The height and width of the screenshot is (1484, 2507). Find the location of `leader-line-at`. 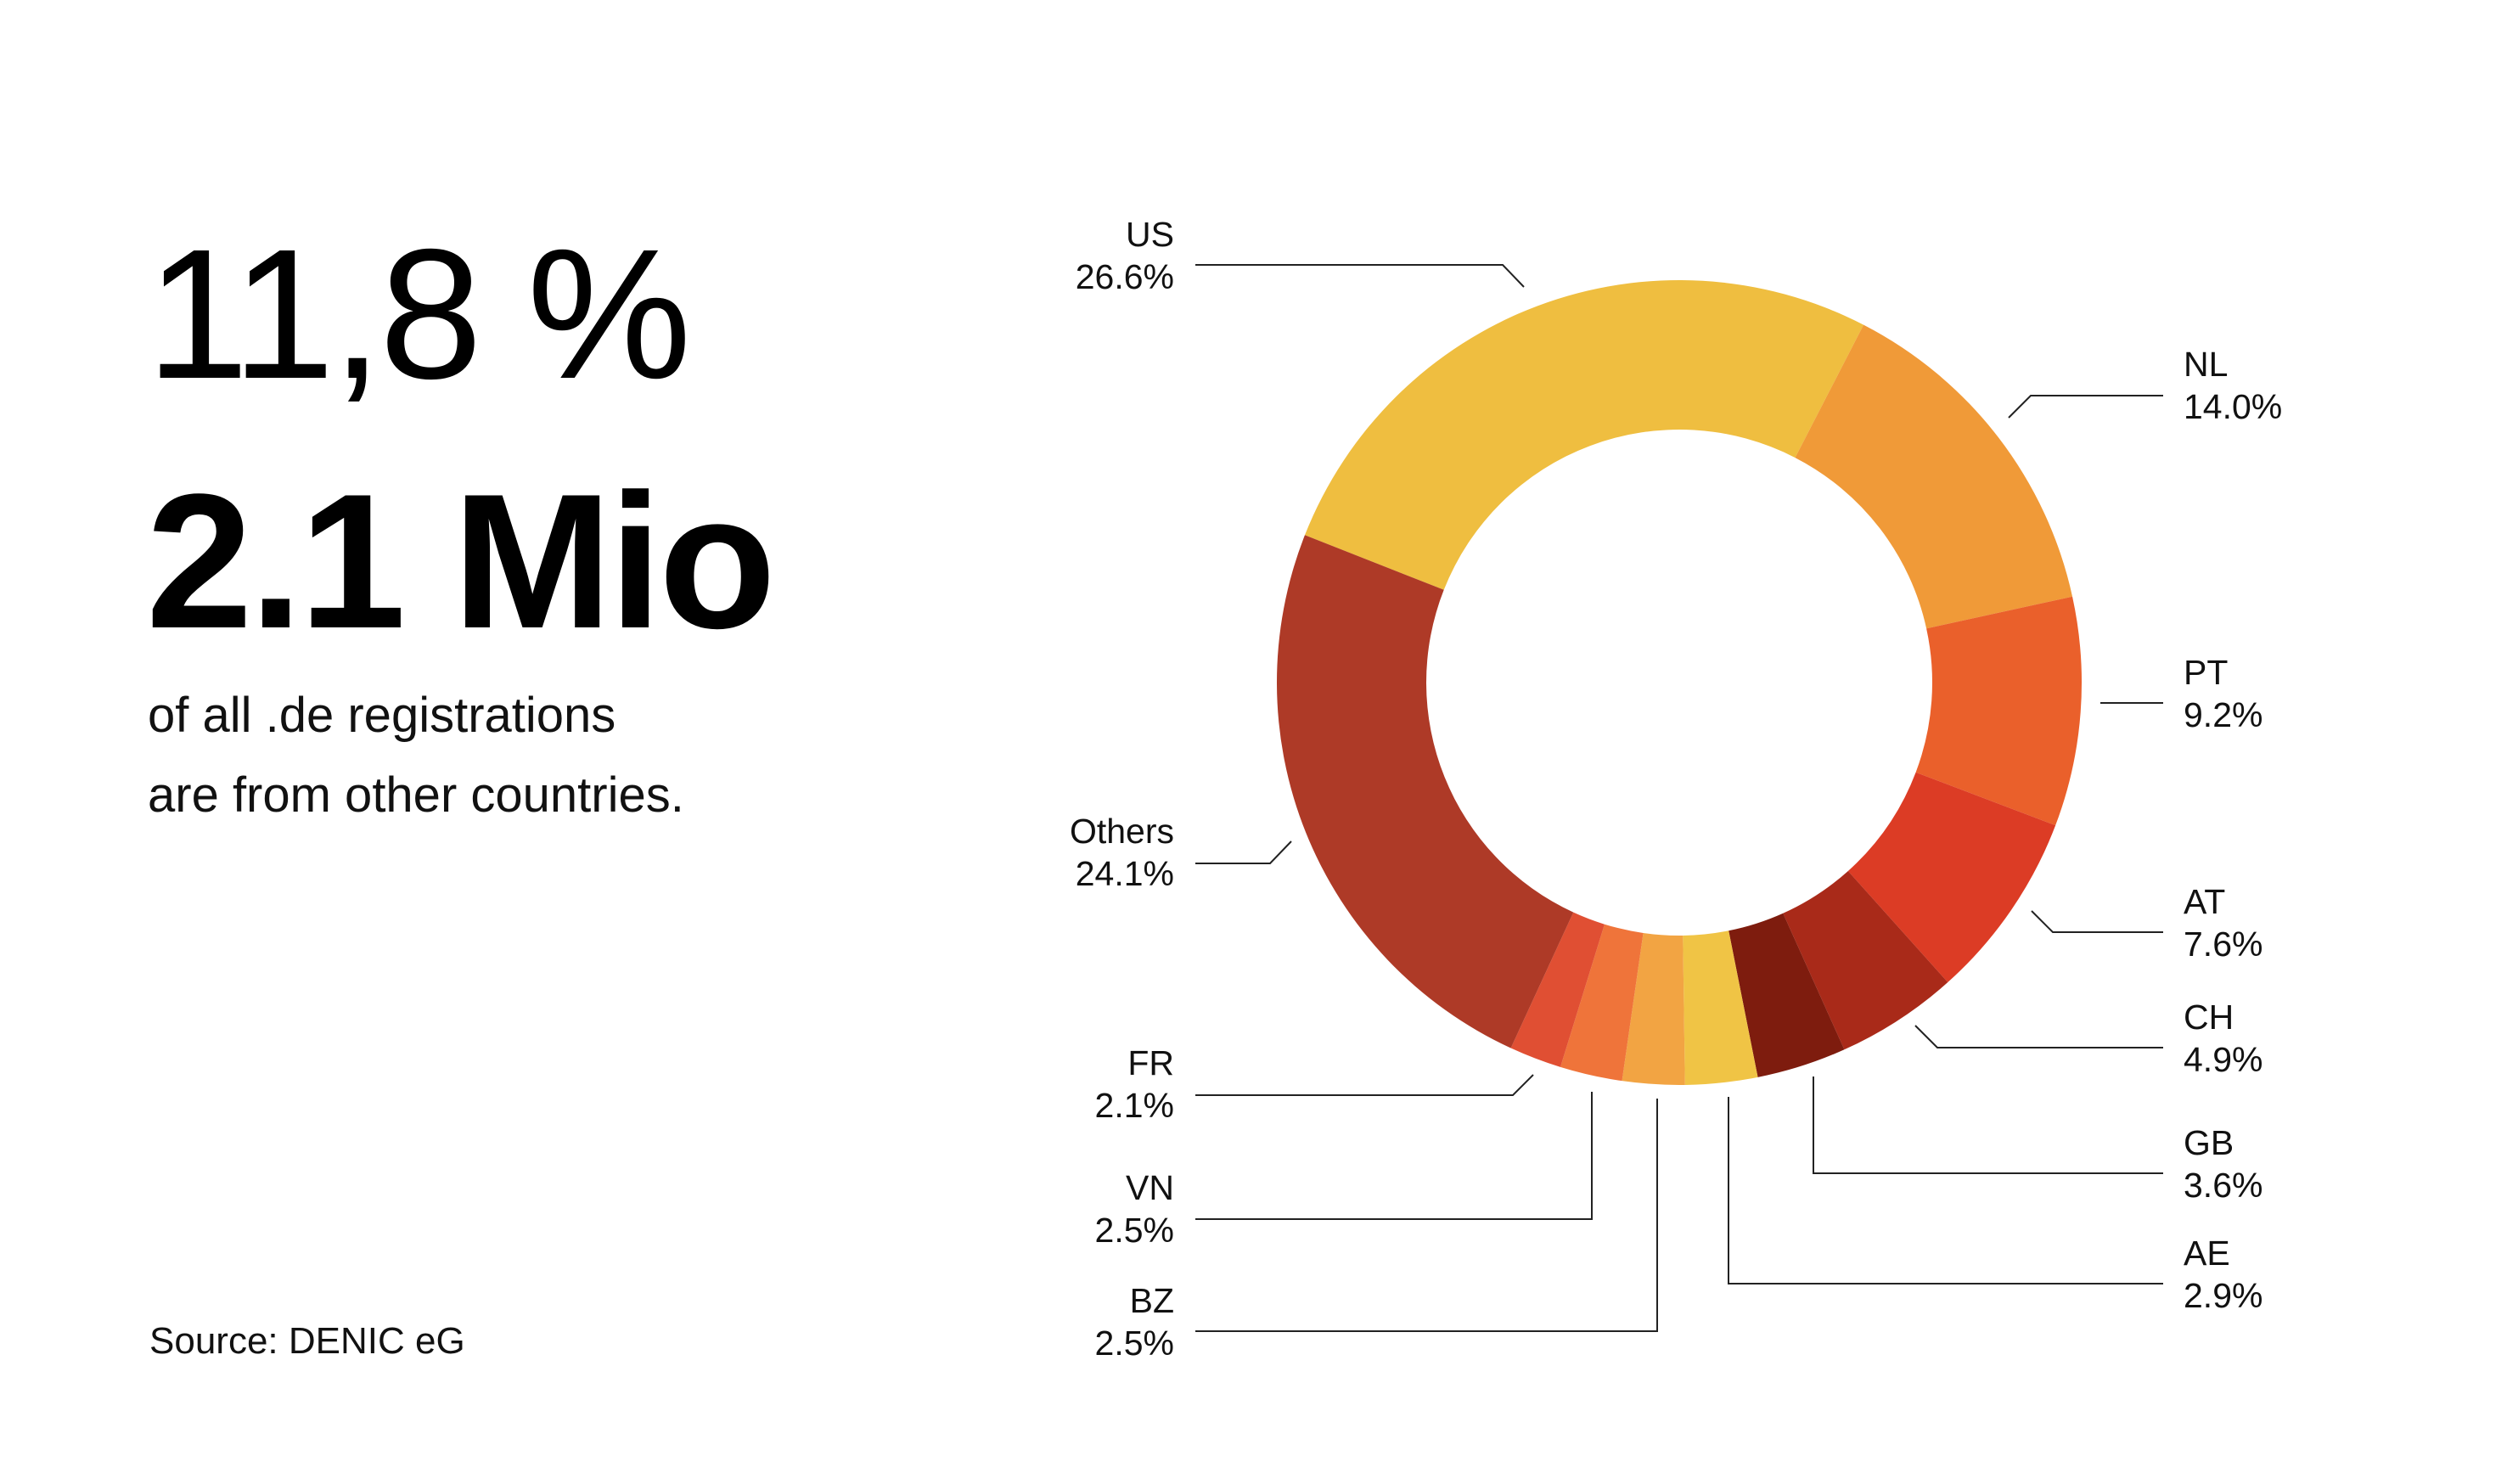

leader-line-at is located at coordinates (2097, 922).